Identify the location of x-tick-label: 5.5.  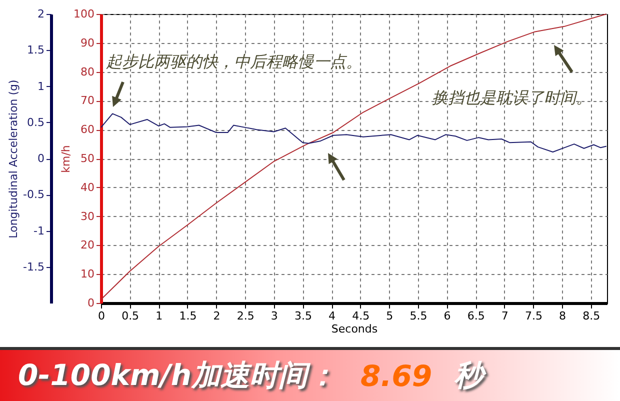
(419, 316).